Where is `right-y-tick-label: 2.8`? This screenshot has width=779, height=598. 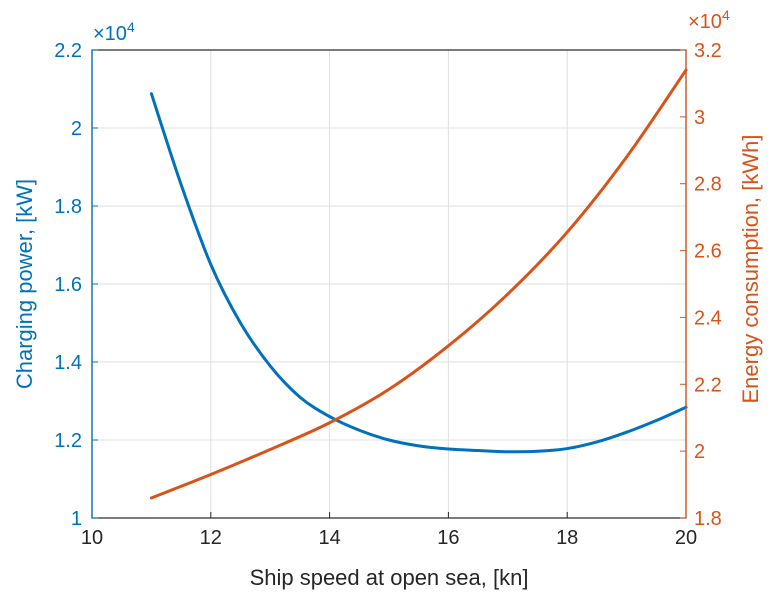 right-y-tick-label: 2.8 is located at coordinates (708, 185).